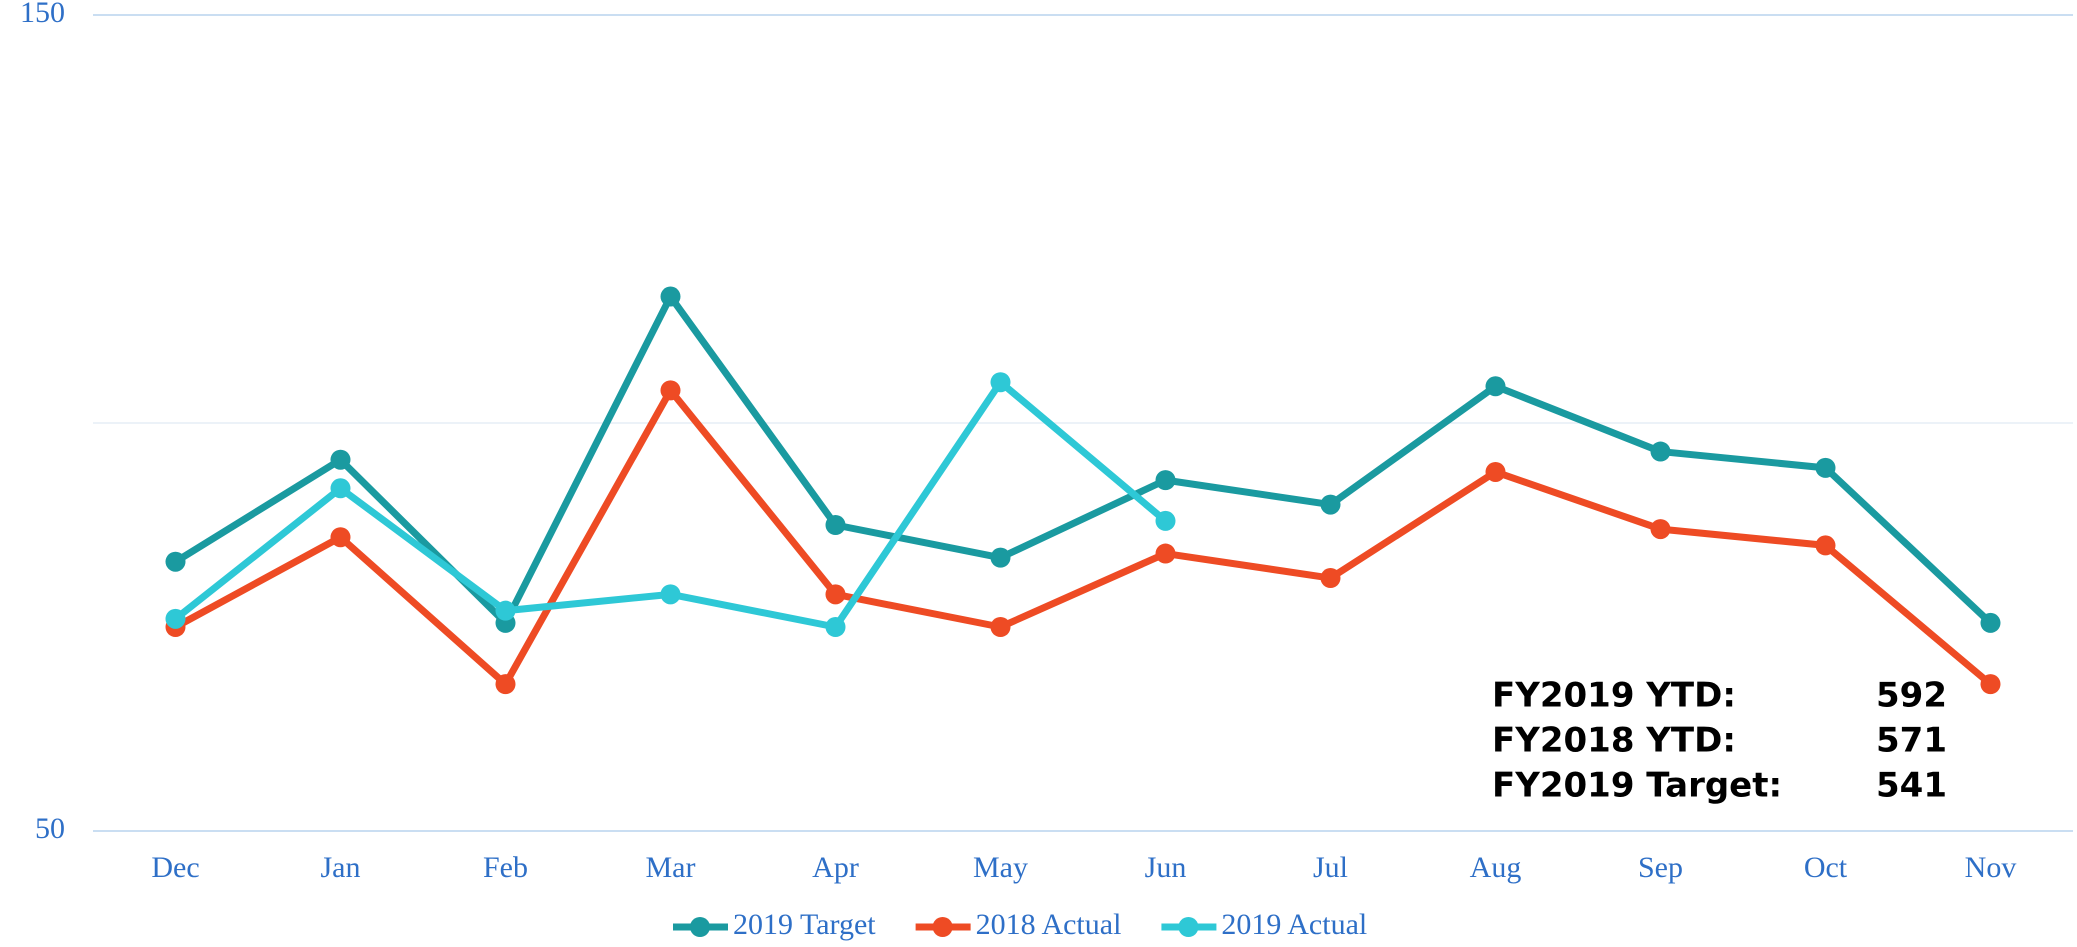  I want to click on annotation-label: FY2019 YTD:, so click(1614, 696).